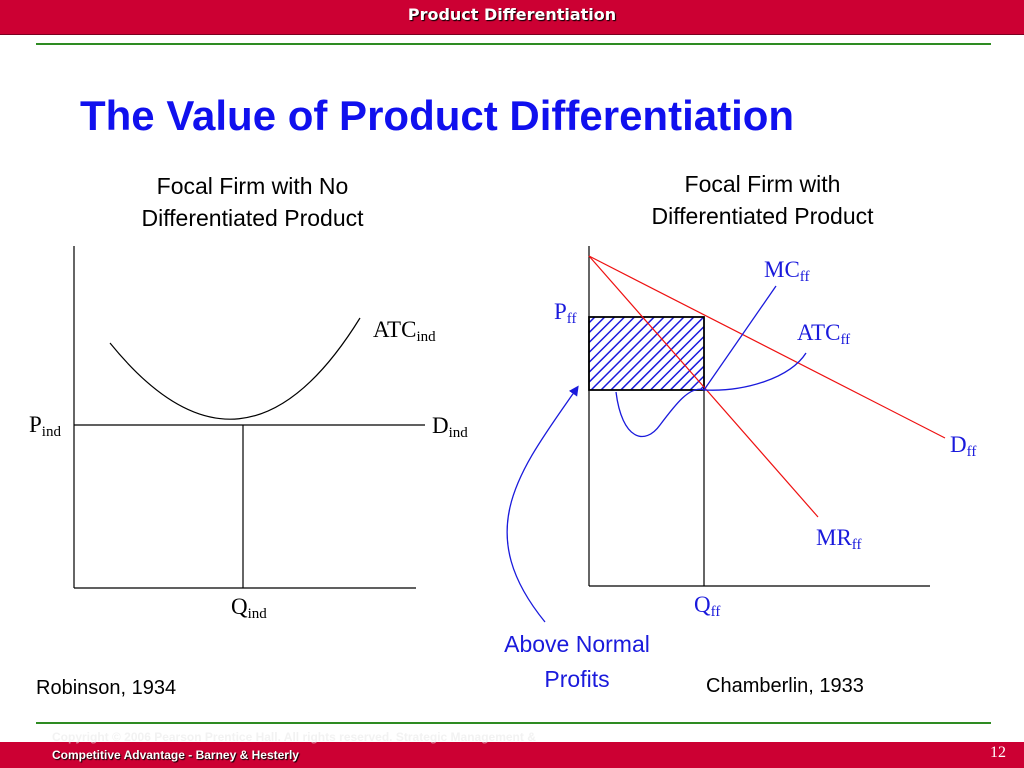  What do you see at coordinates (252, 218) in the screenshot?
I see `left-heading-line2: Differentiated Product` at bounding box center [252, 218].